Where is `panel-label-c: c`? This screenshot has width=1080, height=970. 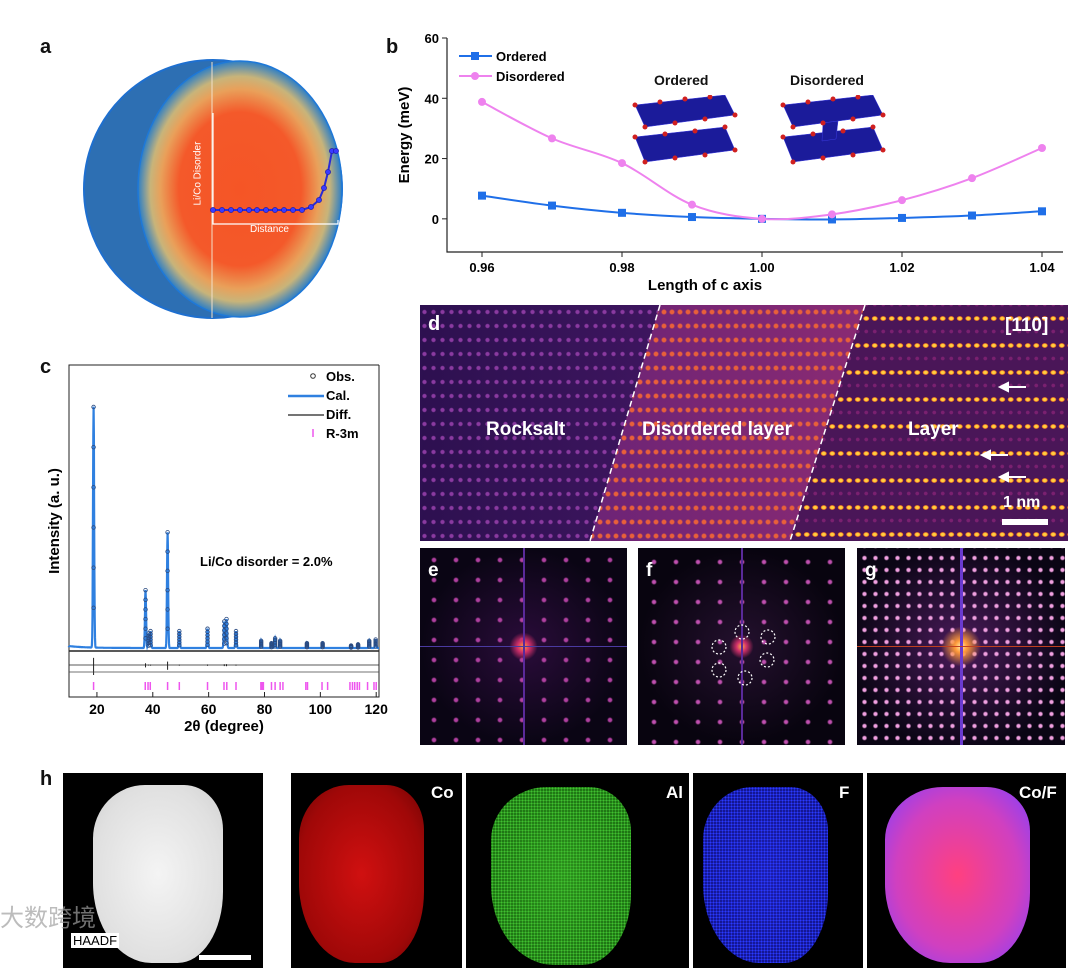
panel-label-c: c is located at coordinates (46, 367).